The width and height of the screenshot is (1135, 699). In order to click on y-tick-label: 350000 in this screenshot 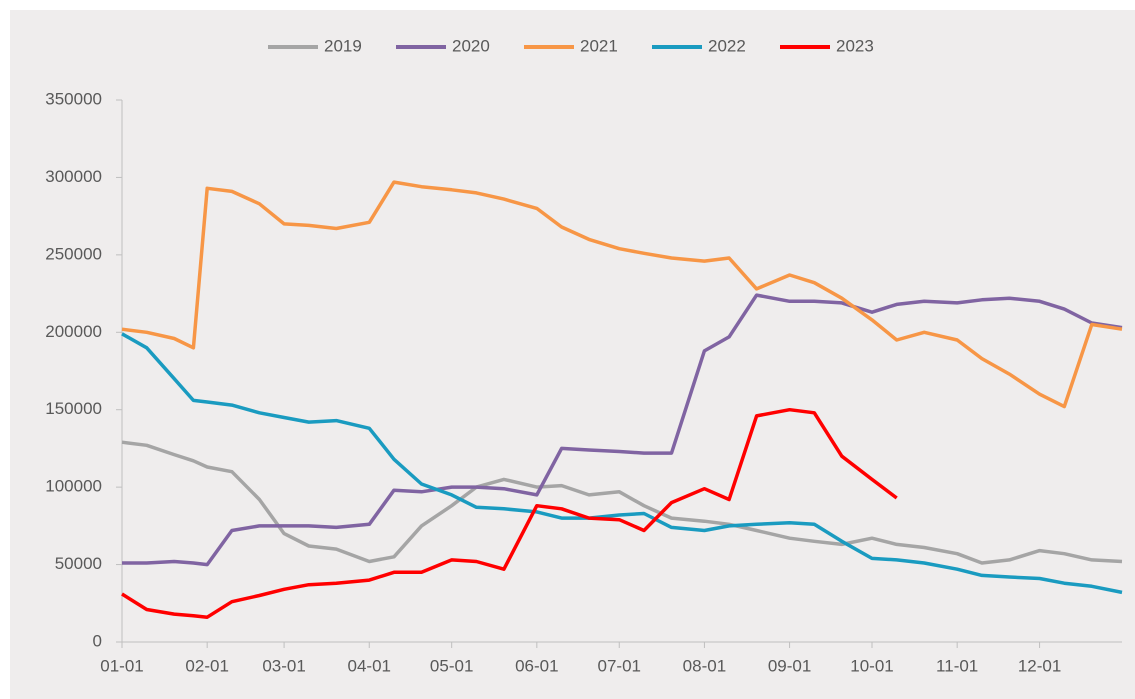, I will do `click(73, 98)`.